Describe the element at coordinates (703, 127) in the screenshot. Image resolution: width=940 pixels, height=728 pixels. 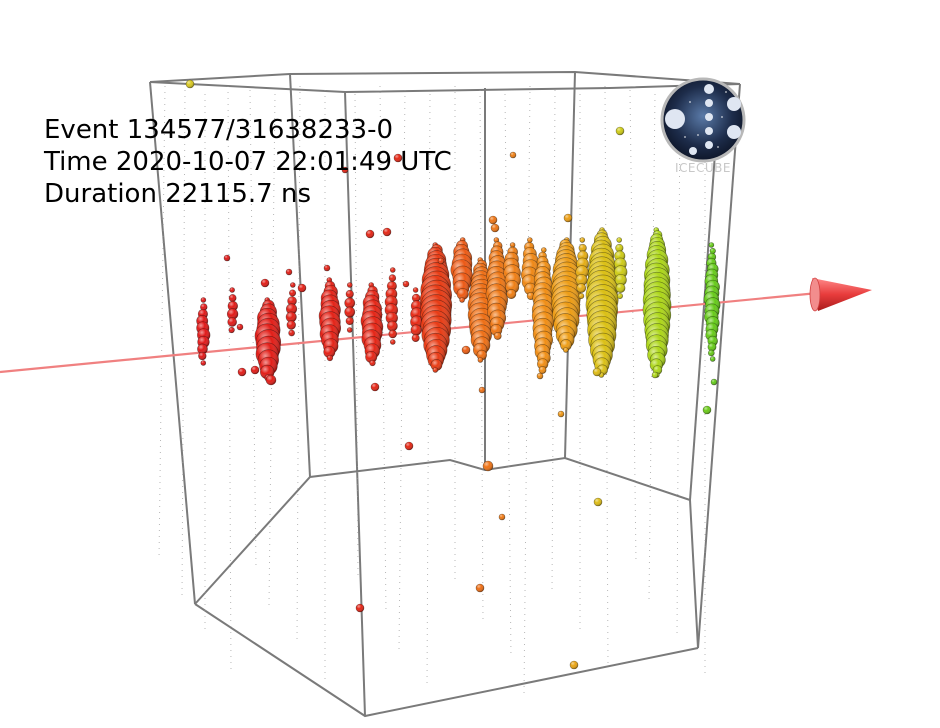
I see `icecube-logo-icon: ICECUBE` at that location.